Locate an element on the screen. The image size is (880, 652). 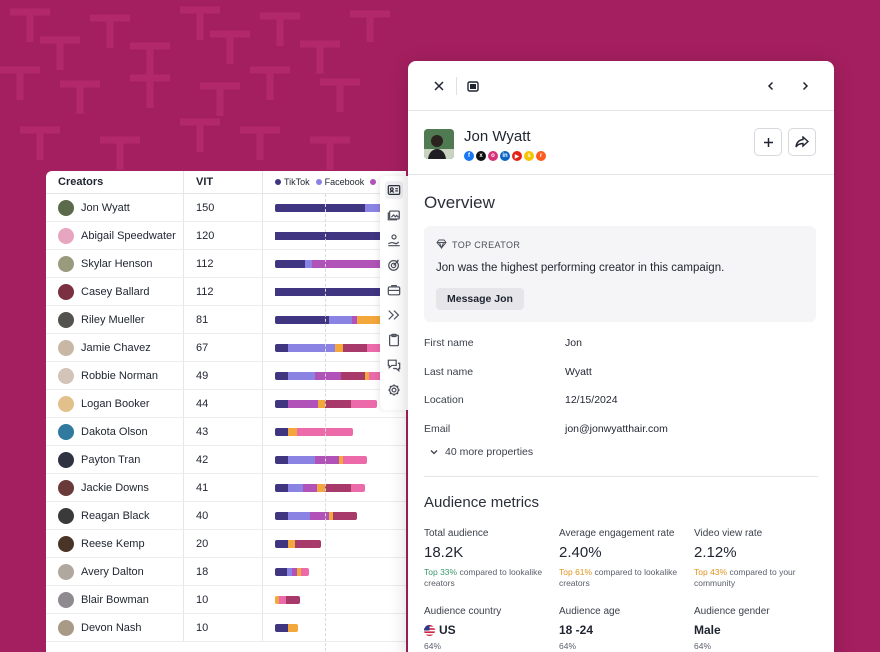
table-row: Devon Nash 10 is located at coordinates (226, 628).